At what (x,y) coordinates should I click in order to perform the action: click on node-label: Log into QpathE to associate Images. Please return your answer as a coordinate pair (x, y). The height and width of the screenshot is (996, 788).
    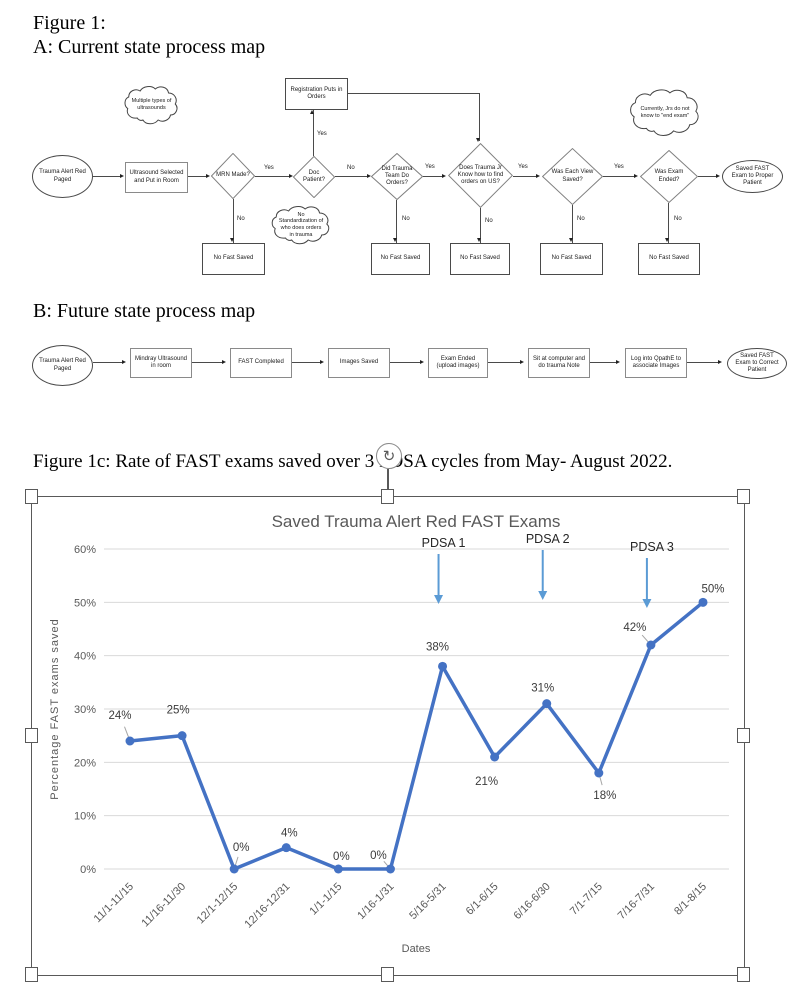
    Looking at the image, I should click on (656, 362).